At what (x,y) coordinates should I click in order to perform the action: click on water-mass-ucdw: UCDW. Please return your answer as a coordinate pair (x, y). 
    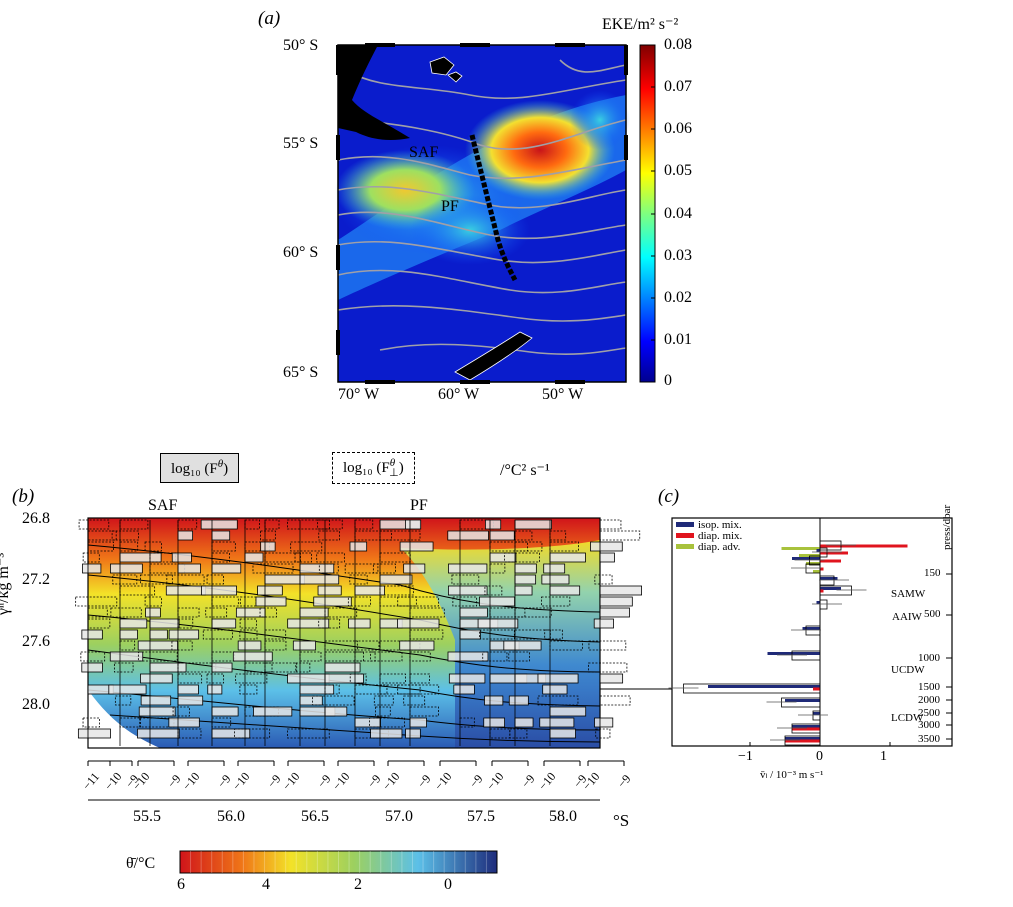
    Looking at the image, I should click on (908, 670).